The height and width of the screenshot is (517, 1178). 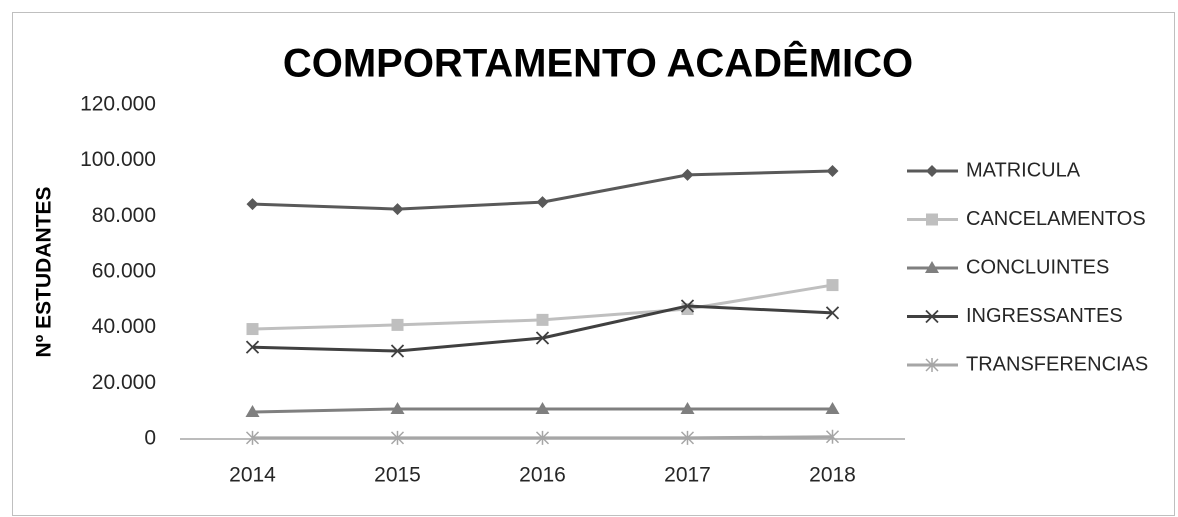 I want to click on x-tick-label: 2017, so click(x=687, y=475).